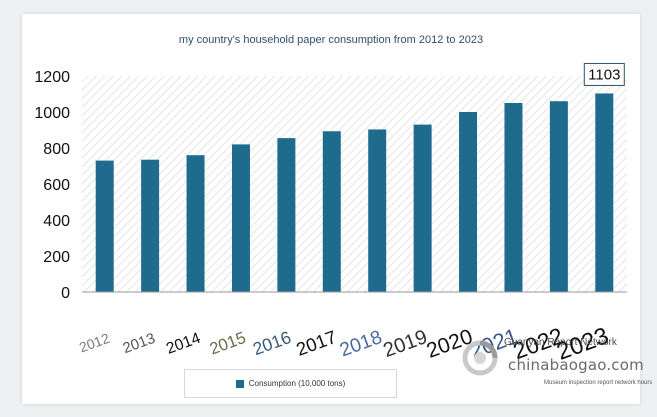  What do you see at coordinates (297, 383) in the screenshot?
I see `legend-label: Consumption (10,000 tons)` at bounding box center [297, 383].